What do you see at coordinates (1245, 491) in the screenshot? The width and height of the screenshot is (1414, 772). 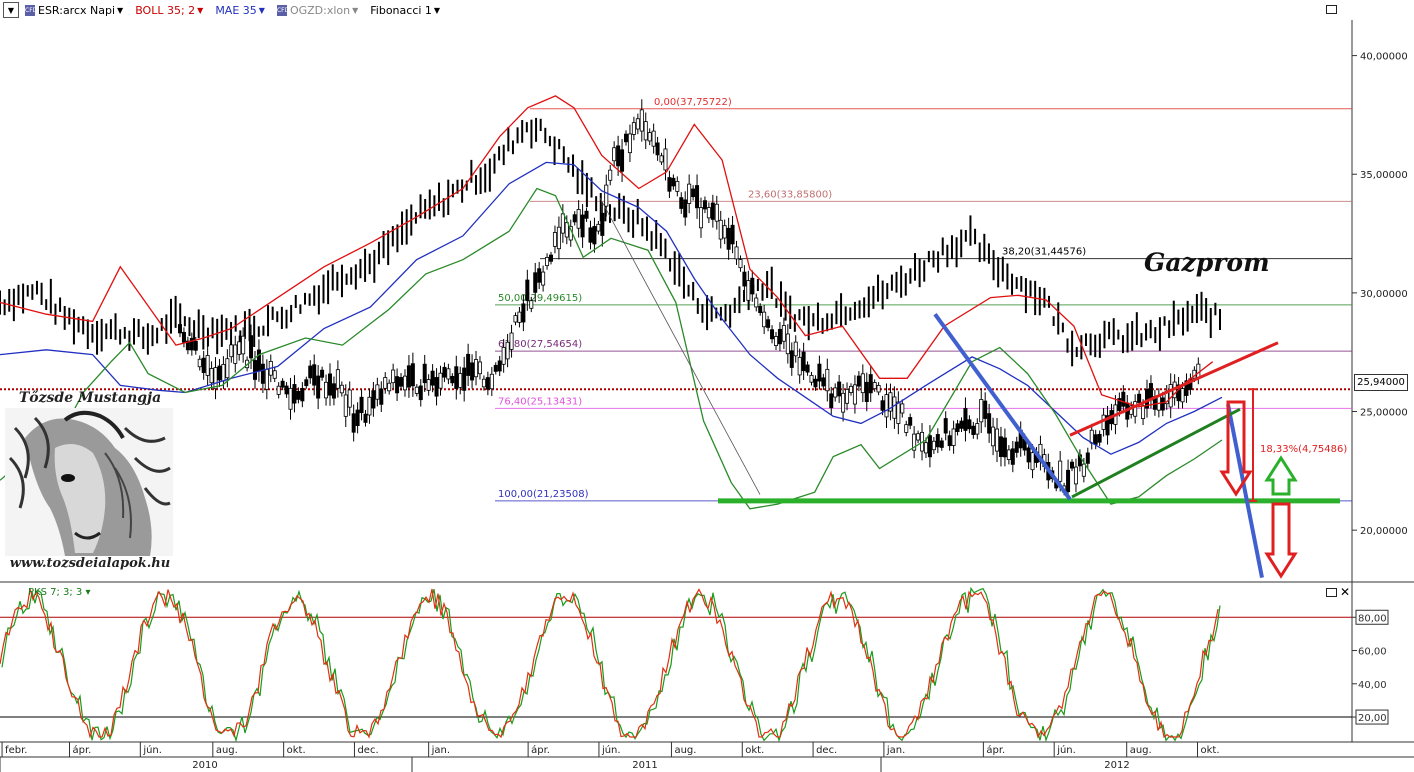 I see `down-trendline-projection` at bounding box center [1245, 491].